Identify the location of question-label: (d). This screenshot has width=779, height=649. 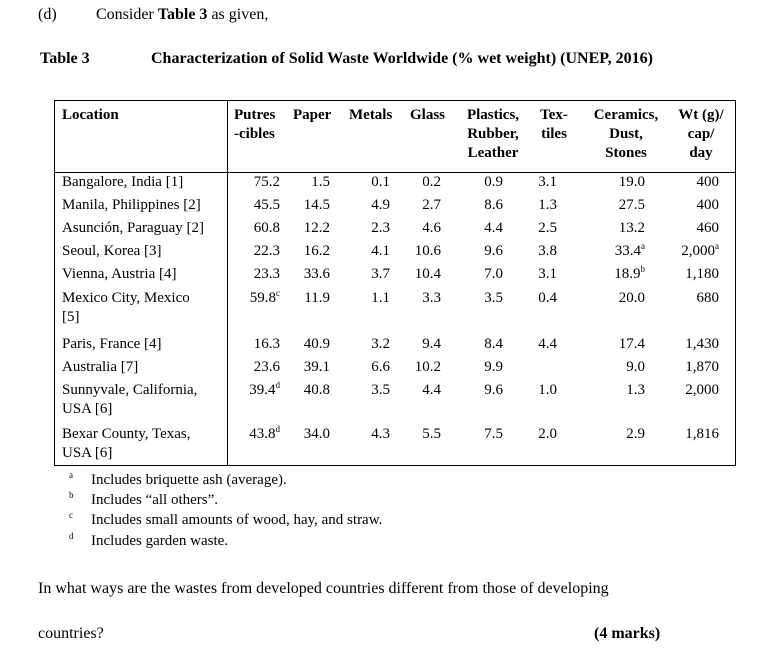
(47, 14).